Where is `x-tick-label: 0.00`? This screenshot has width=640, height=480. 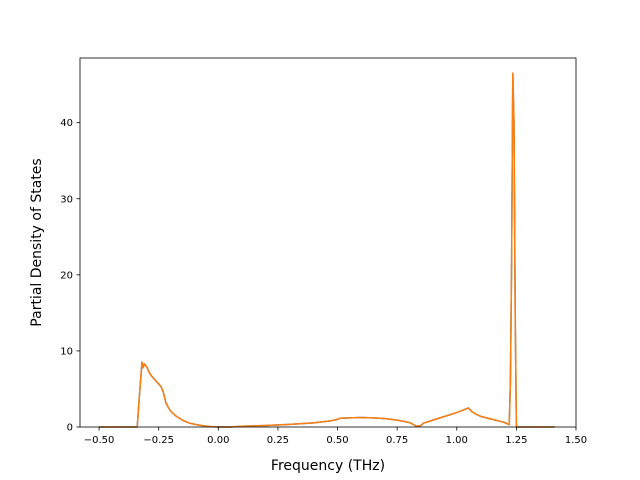 x-tick-label: 0.00 is located at coordinates (218, 440).